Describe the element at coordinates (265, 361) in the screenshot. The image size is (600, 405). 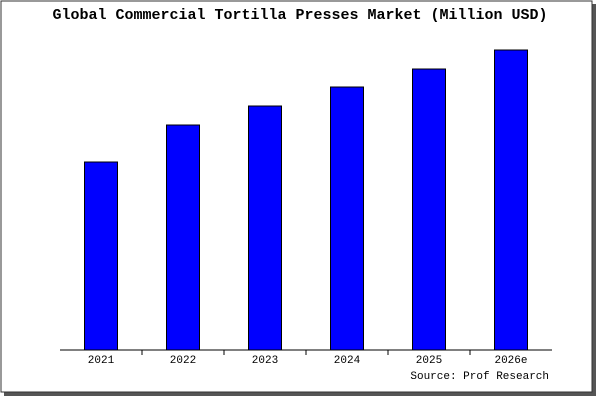
I see `x-tick-label: 2023` at that location.